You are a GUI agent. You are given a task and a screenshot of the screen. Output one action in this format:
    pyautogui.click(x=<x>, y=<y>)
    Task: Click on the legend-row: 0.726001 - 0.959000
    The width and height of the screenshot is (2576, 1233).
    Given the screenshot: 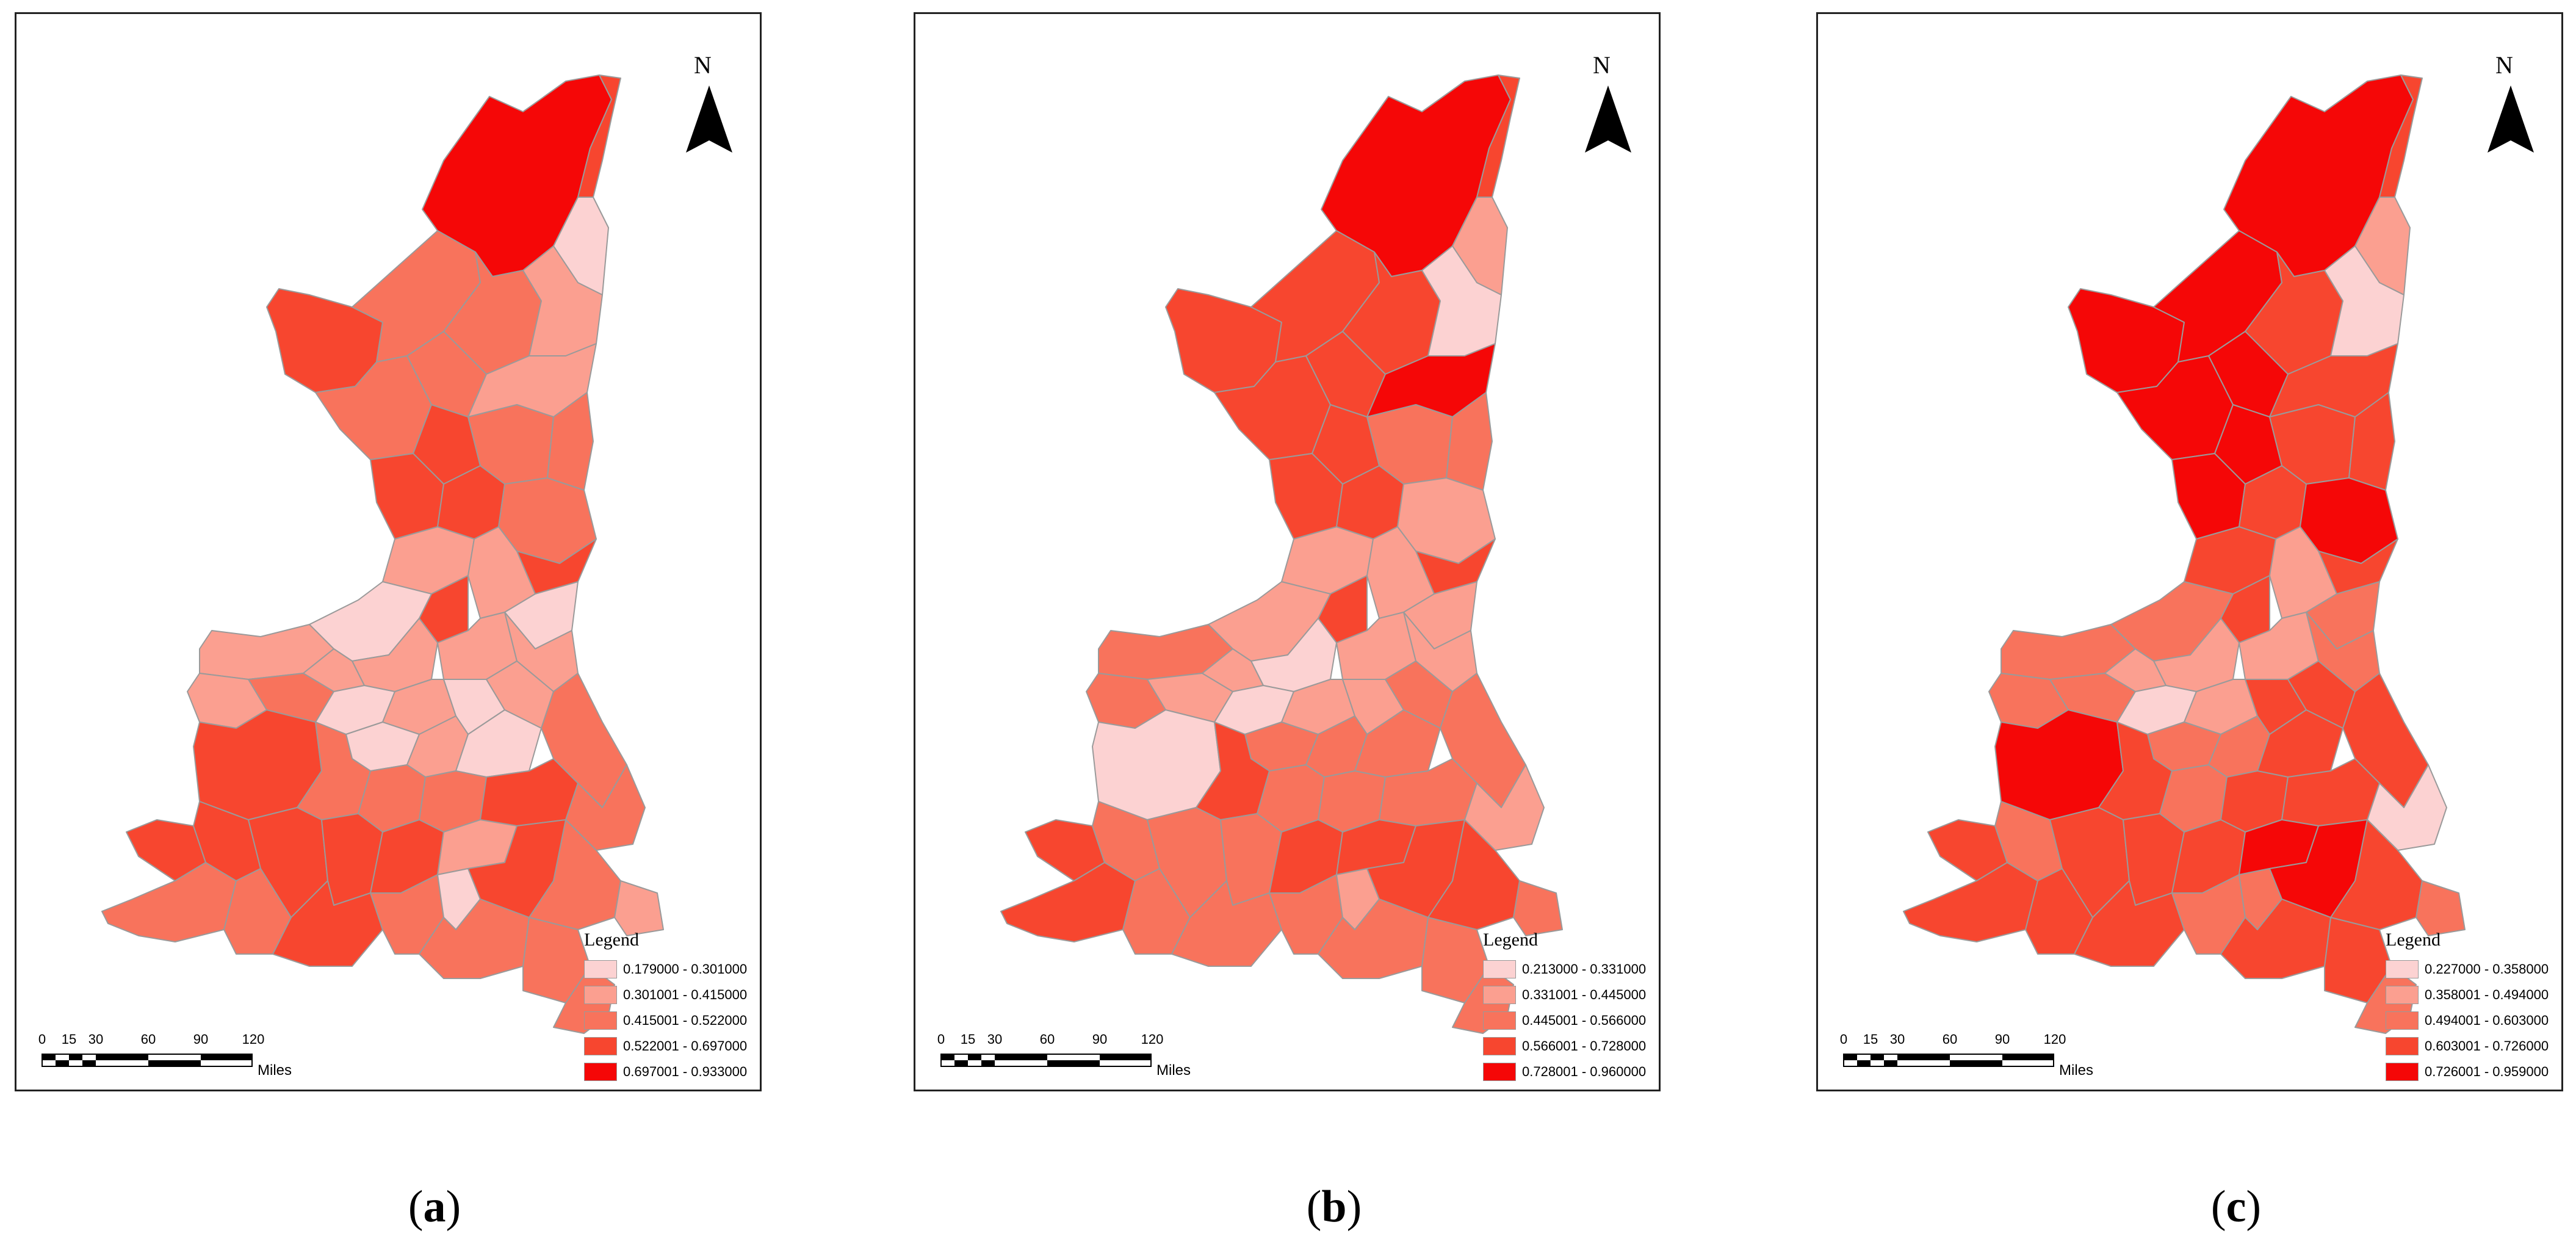 What is the action you would take?
    pyautogui.click(x=2471, y=1072)
    